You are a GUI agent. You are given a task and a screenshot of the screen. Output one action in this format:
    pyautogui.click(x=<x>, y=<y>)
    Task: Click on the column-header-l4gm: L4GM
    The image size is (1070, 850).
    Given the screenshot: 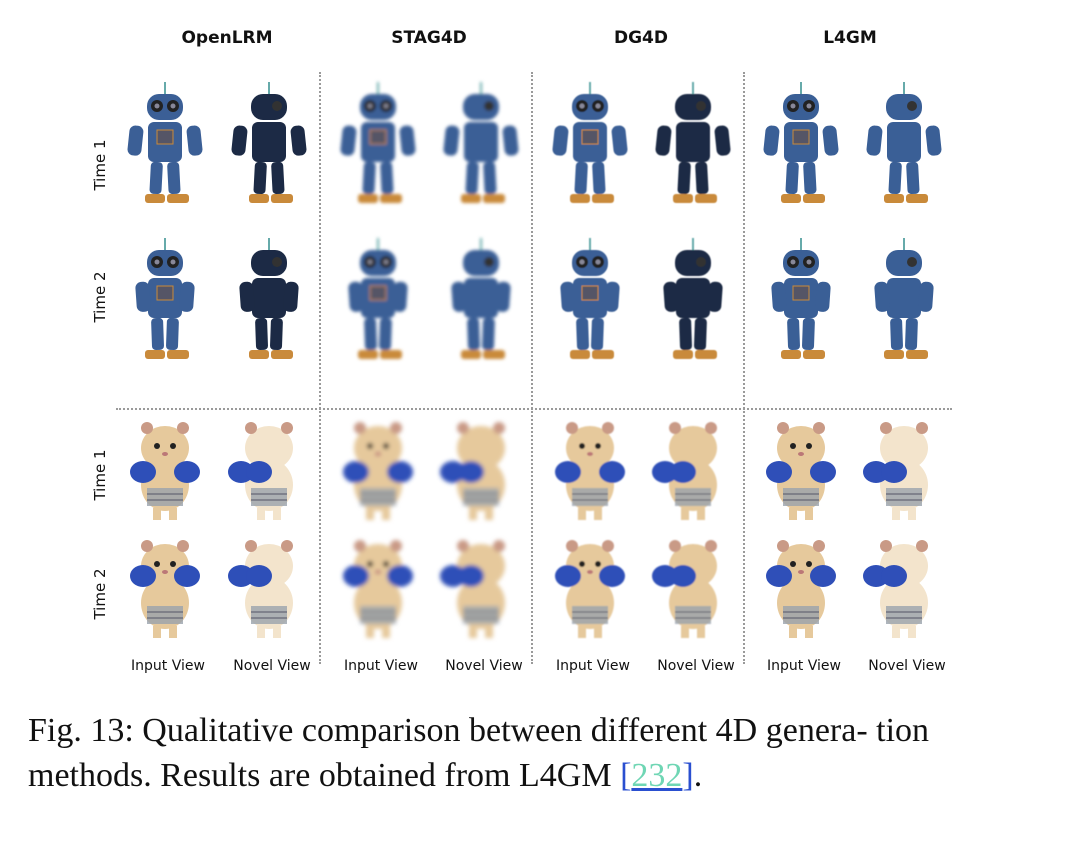 What is the action you would take?
    pyautogui.click(x=850, y=38)
    